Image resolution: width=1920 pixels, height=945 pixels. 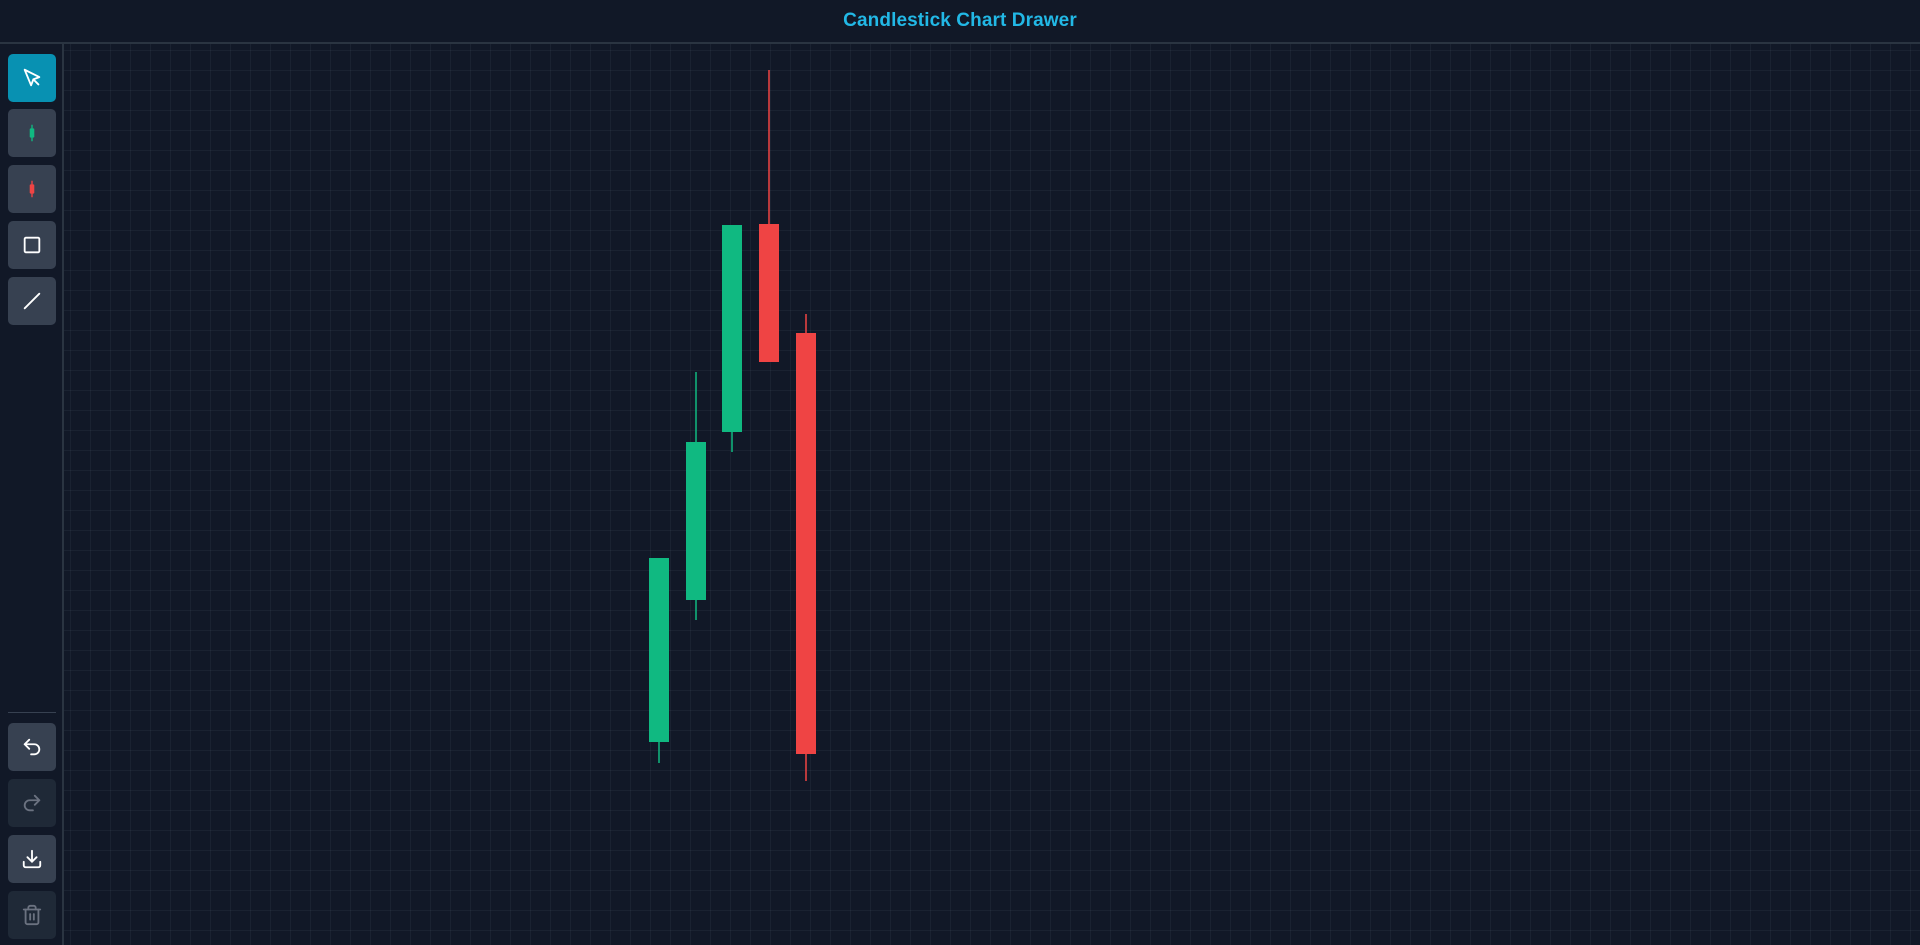 What do you see at coordinates (32, 712) in the screenshot?
I see `toolbar-divider` at bounding box center [32, 712].